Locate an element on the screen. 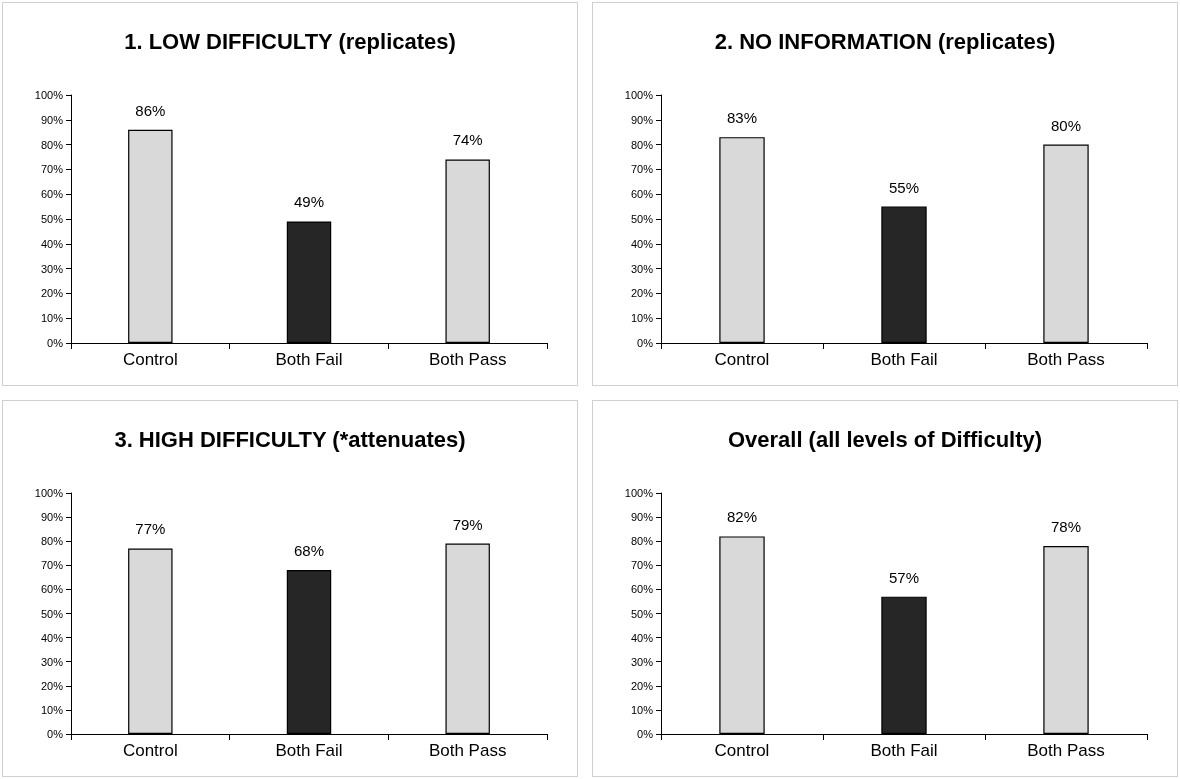  data-label: 74% is located at coordinates (467, 140).